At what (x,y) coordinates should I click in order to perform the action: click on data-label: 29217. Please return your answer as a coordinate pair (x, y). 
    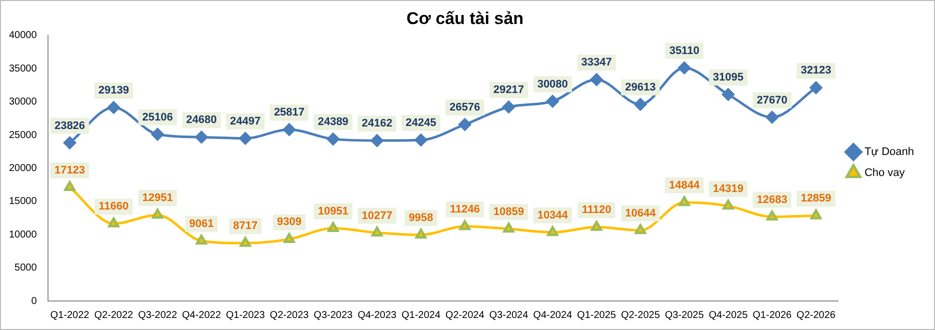
    Looking at the image, I should click on (508, 90).